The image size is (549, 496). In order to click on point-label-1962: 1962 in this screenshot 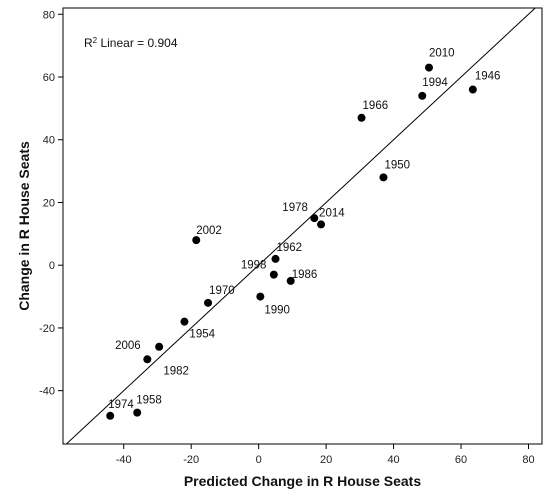, I will do `click(290, 248)`.